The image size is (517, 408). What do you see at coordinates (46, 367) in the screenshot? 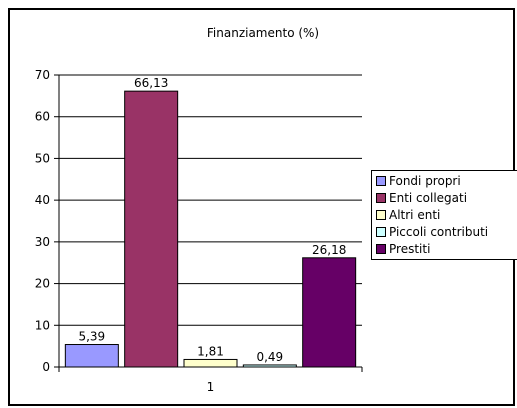
I see `y-tick-label-0: 0` at bounding box center [46, 367].